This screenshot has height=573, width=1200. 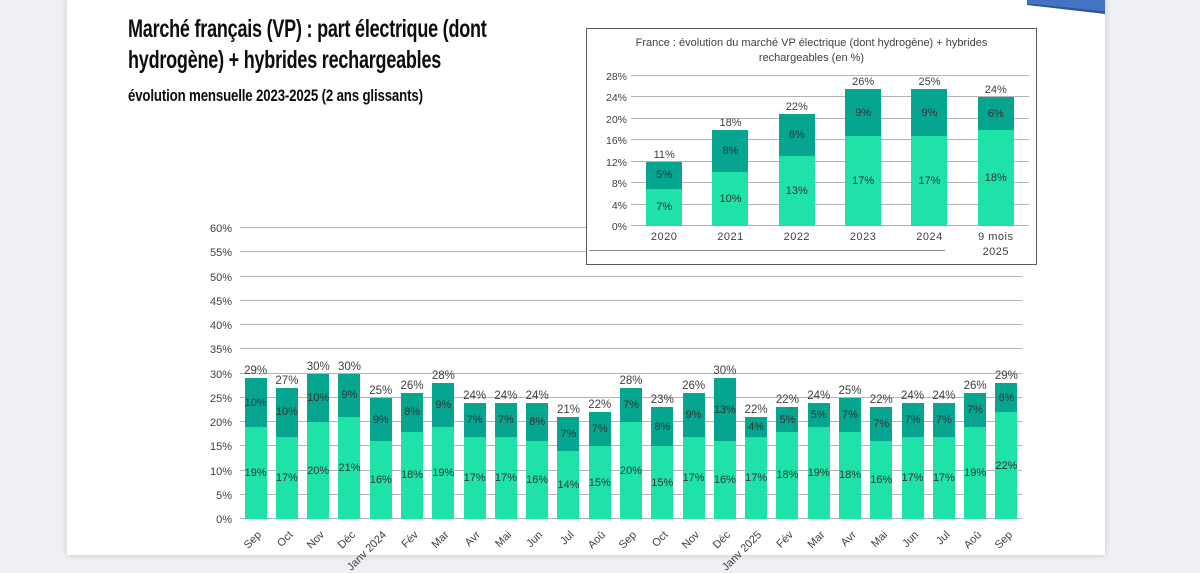 I want to click on bar-total-label: 29%, so click(x=1006, y=376).